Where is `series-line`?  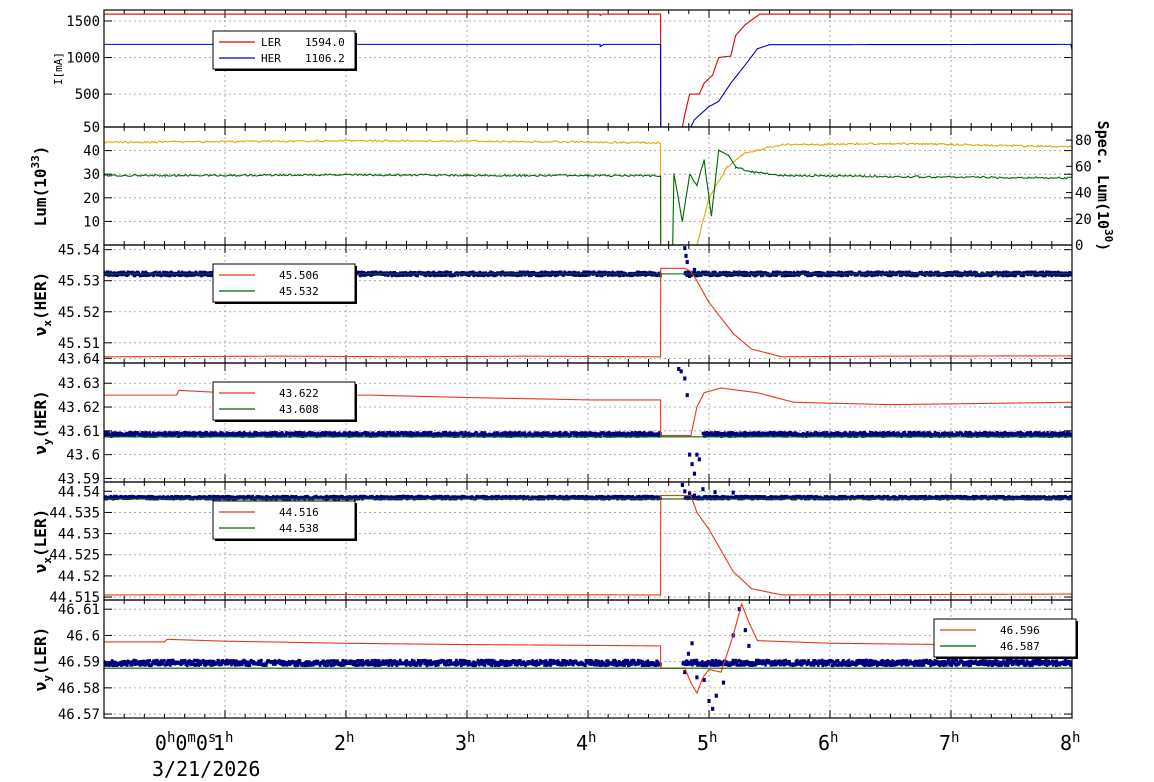
series-line is located at coordinates (588, 196).